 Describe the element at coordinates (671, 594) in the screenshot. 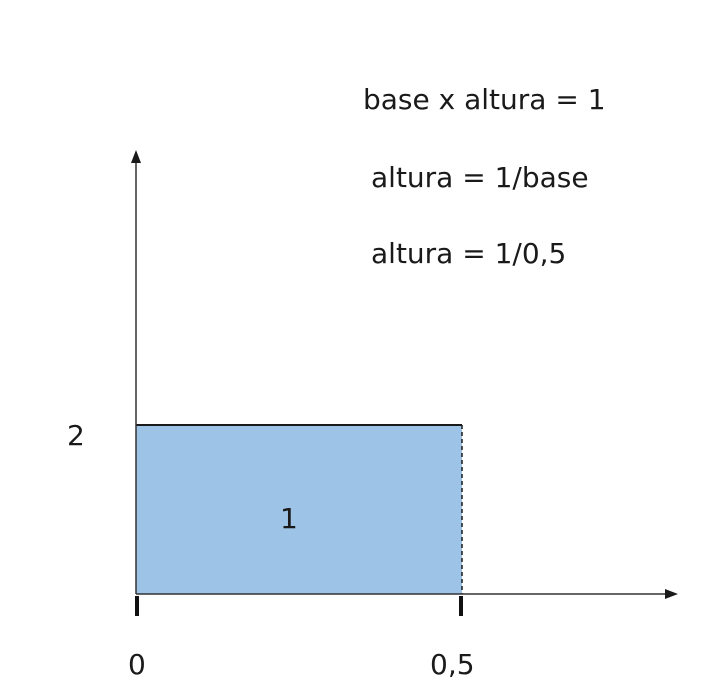

I see `x-axis-arrowhead` at that location.